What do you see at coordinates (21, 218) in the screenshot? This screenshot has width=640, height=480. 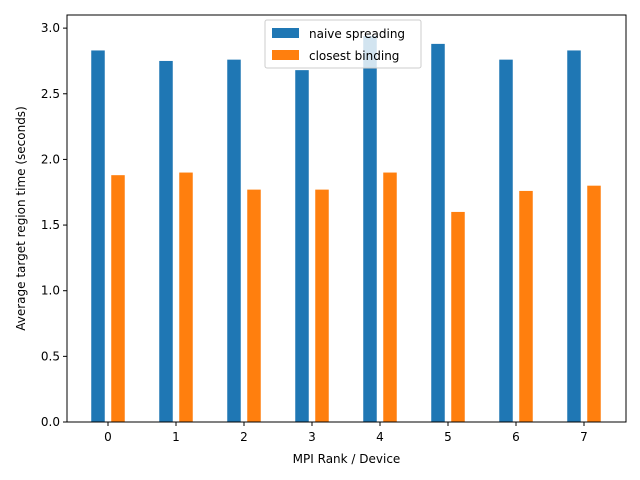 I see `y-axis-title: Average target region time (seconds)` at bounding box center [21, 218].